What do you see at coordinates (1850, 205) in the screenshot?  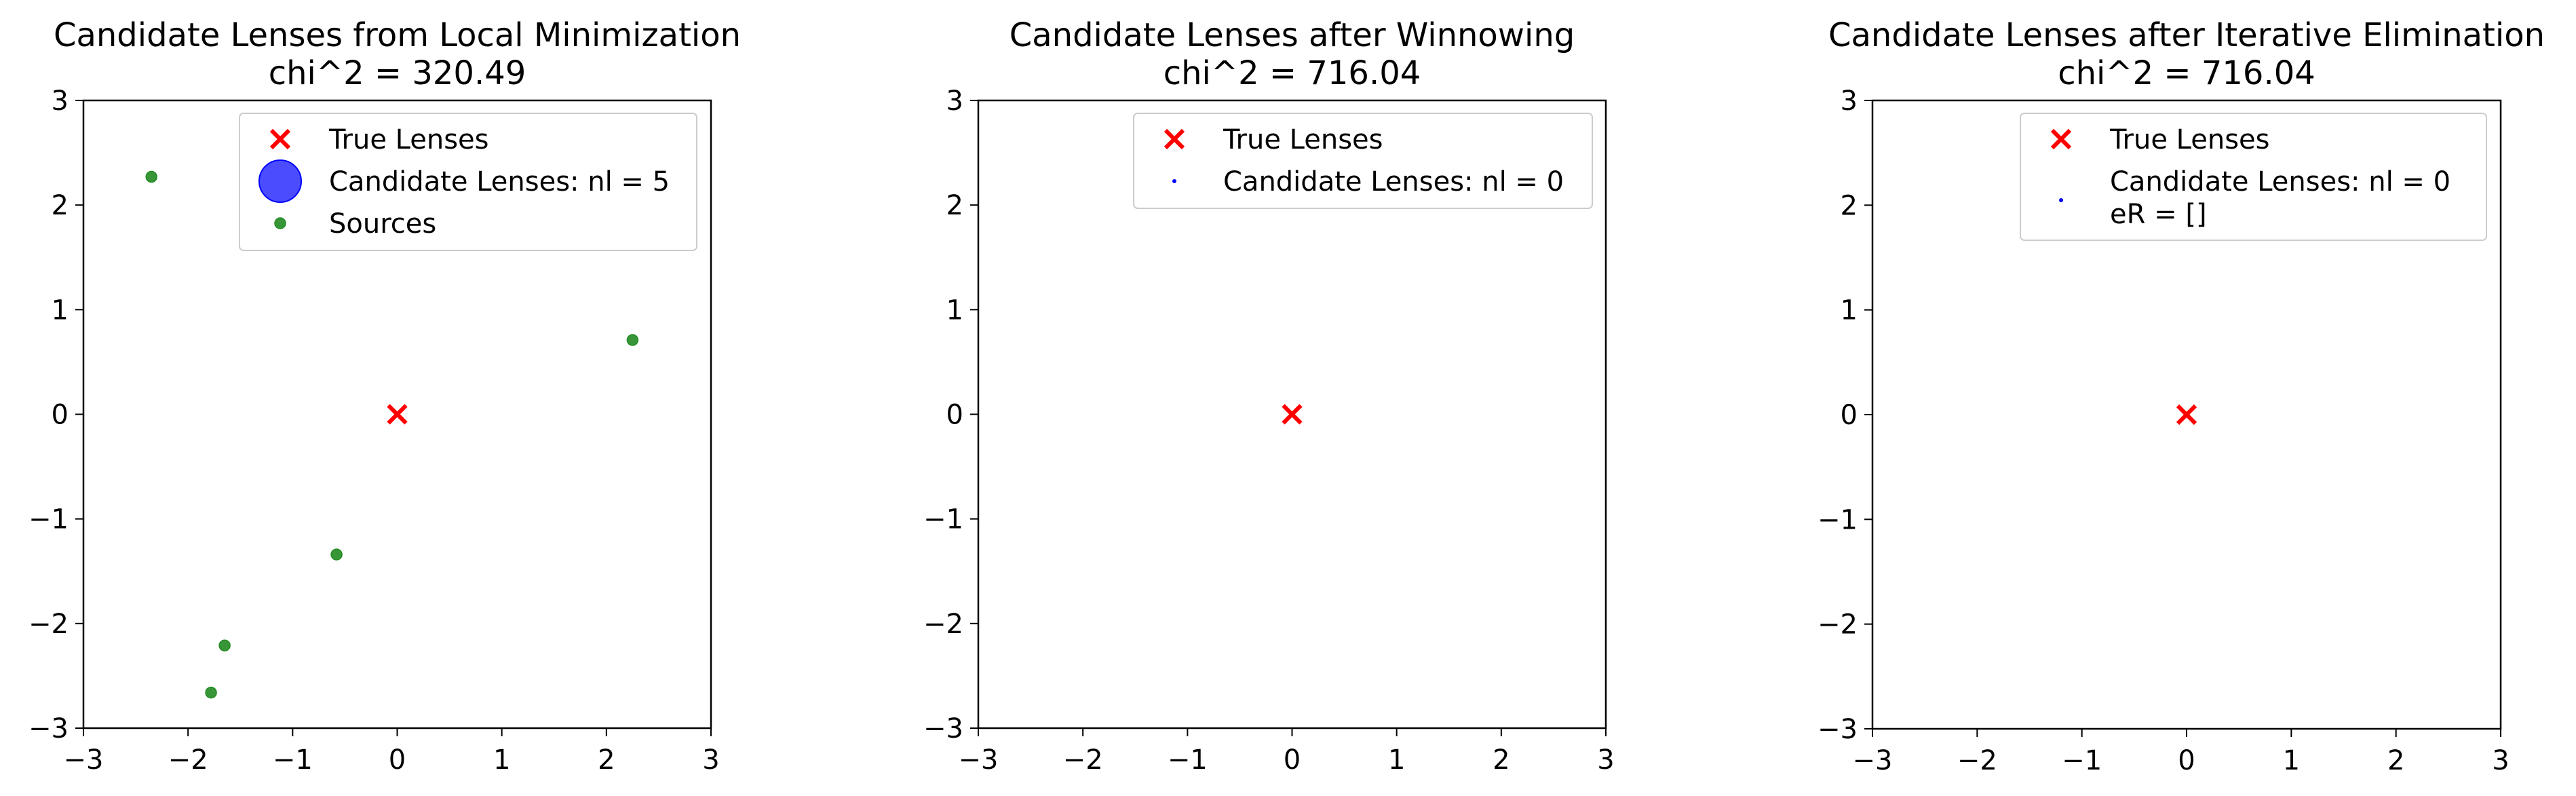 I see `chart-3-ytick-label-5: 2` at bounding box center [1850, 205].